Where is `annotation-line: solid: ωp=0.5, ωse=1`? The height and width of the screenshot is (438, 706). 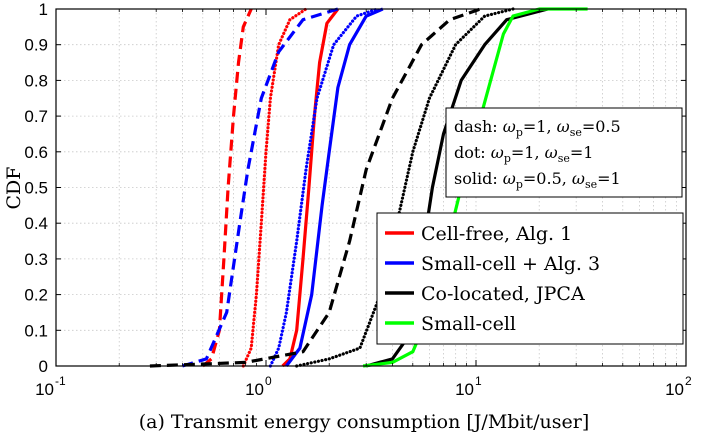
annotation-line: solid: ωp=0.5, ωse=1 is located at coordinates (537, 180).